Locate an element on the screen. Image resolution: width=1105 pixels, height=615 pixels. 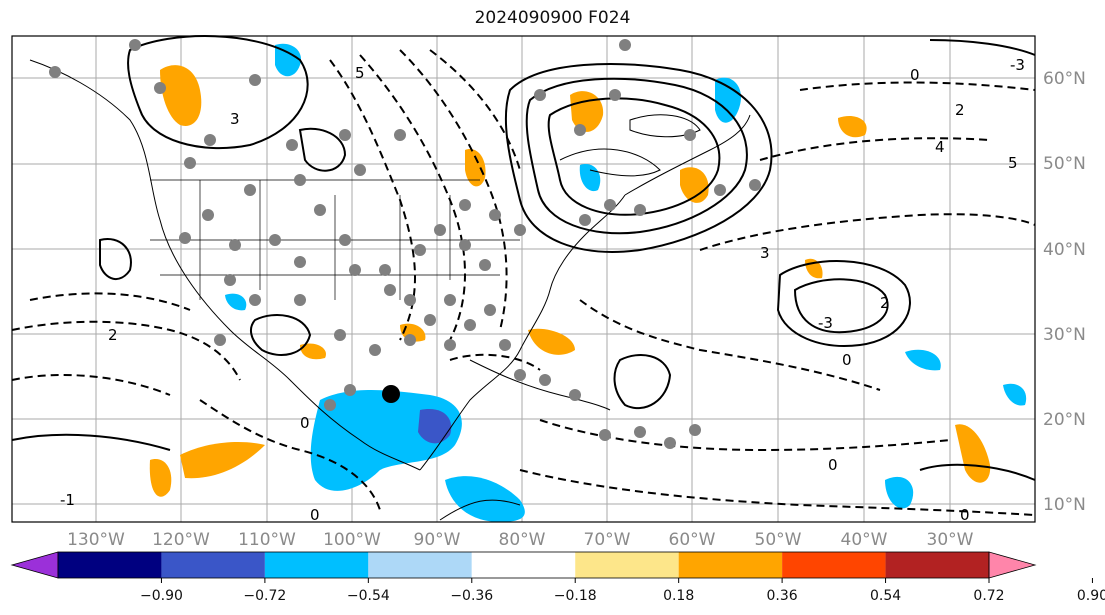
colorbar-tick-label: 0.72 is located at coordinates (988, 596).